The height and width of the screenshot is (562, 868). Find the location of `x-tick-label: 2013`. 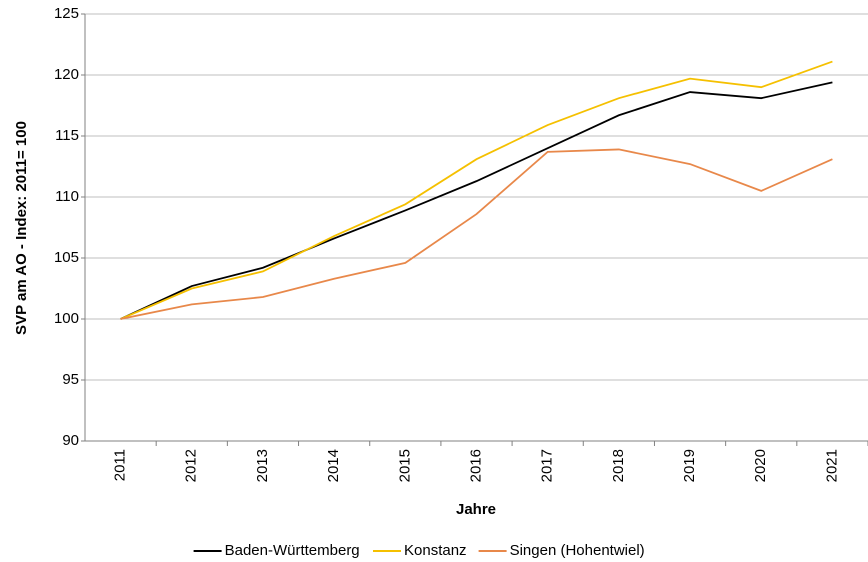

x-tick-label: 2013 is located at coordinates (262, 465).